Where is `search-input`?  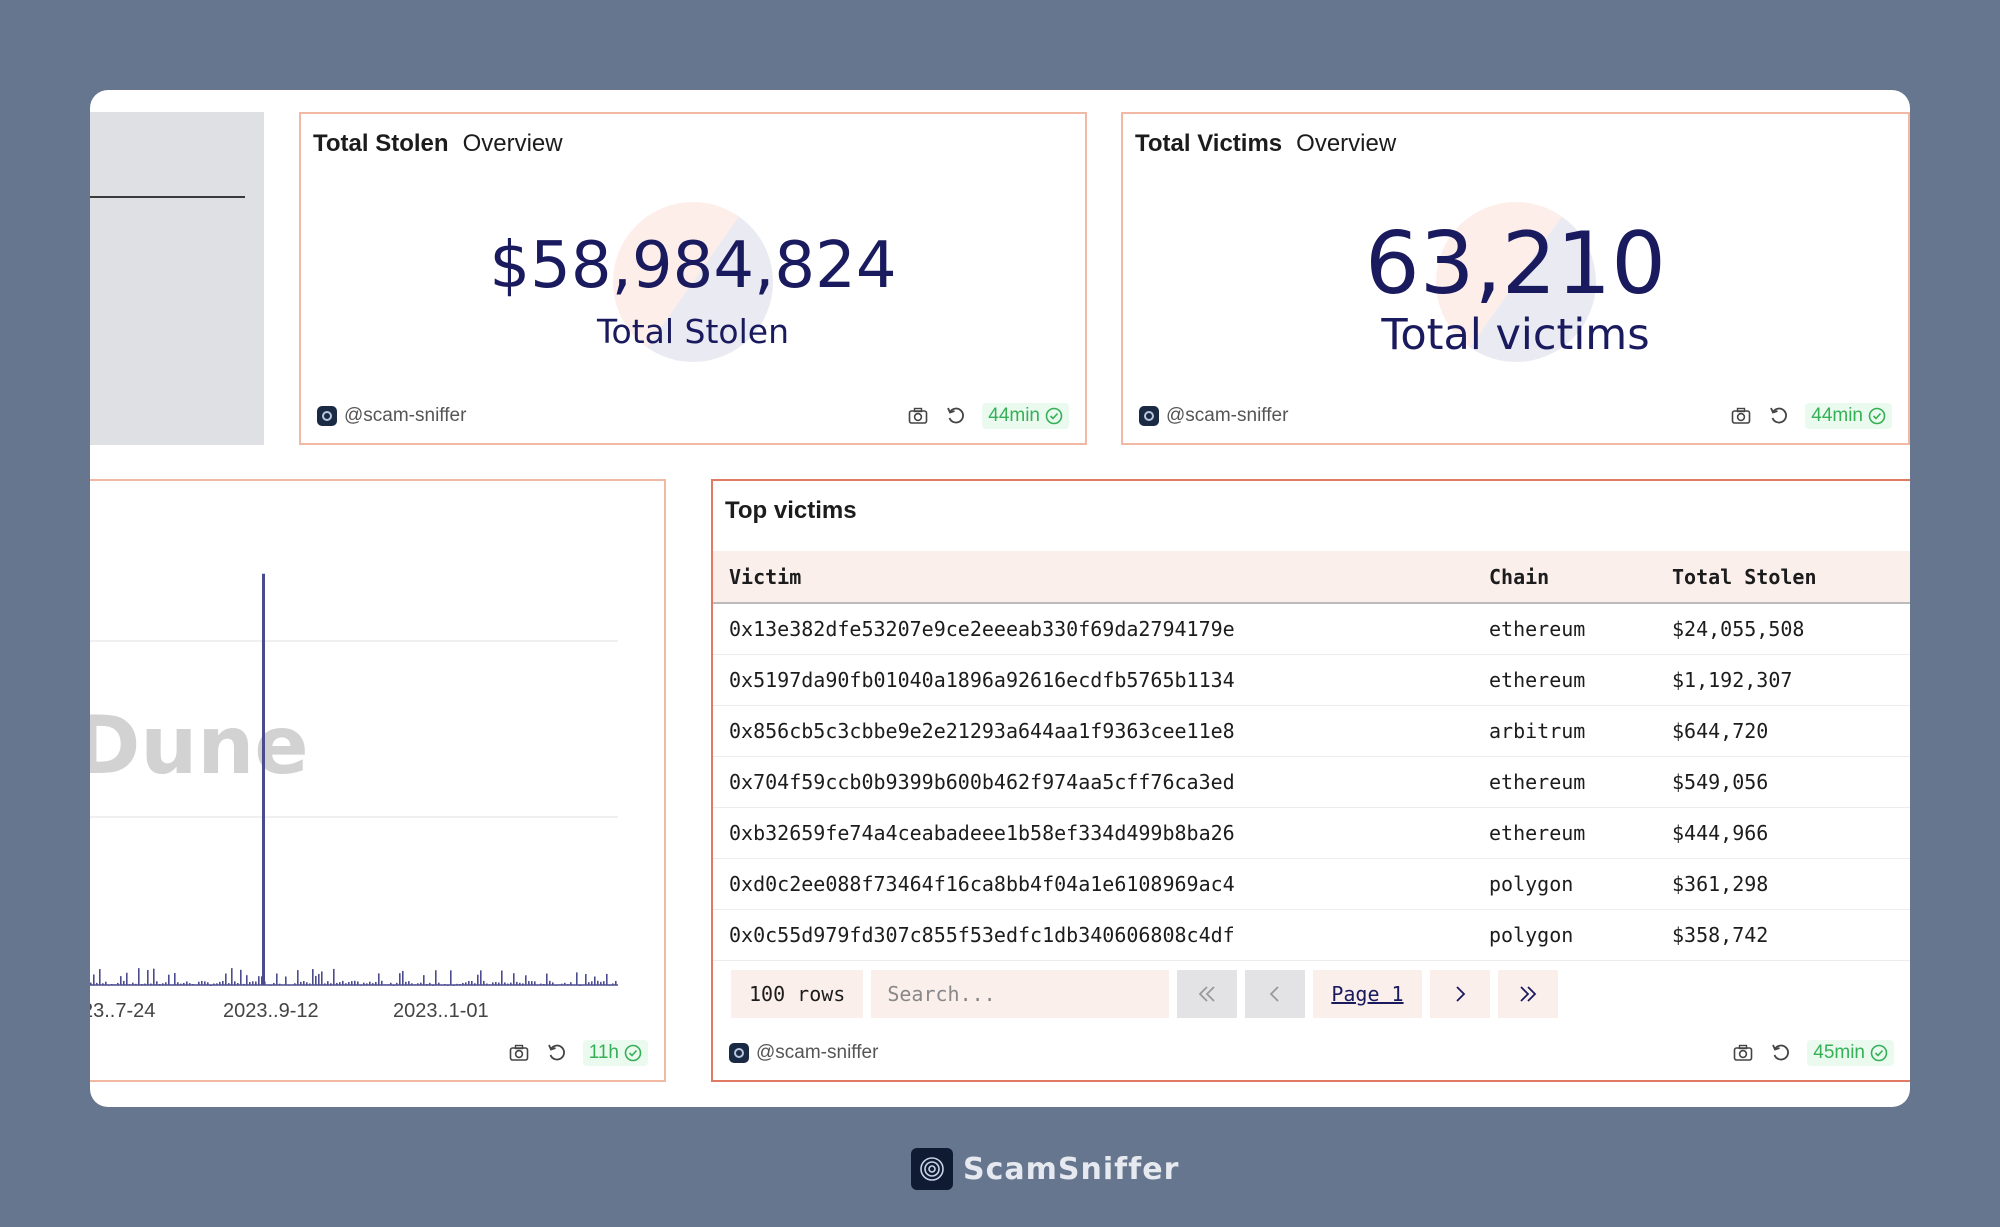
search-input is located at coordinates (1020, 994).